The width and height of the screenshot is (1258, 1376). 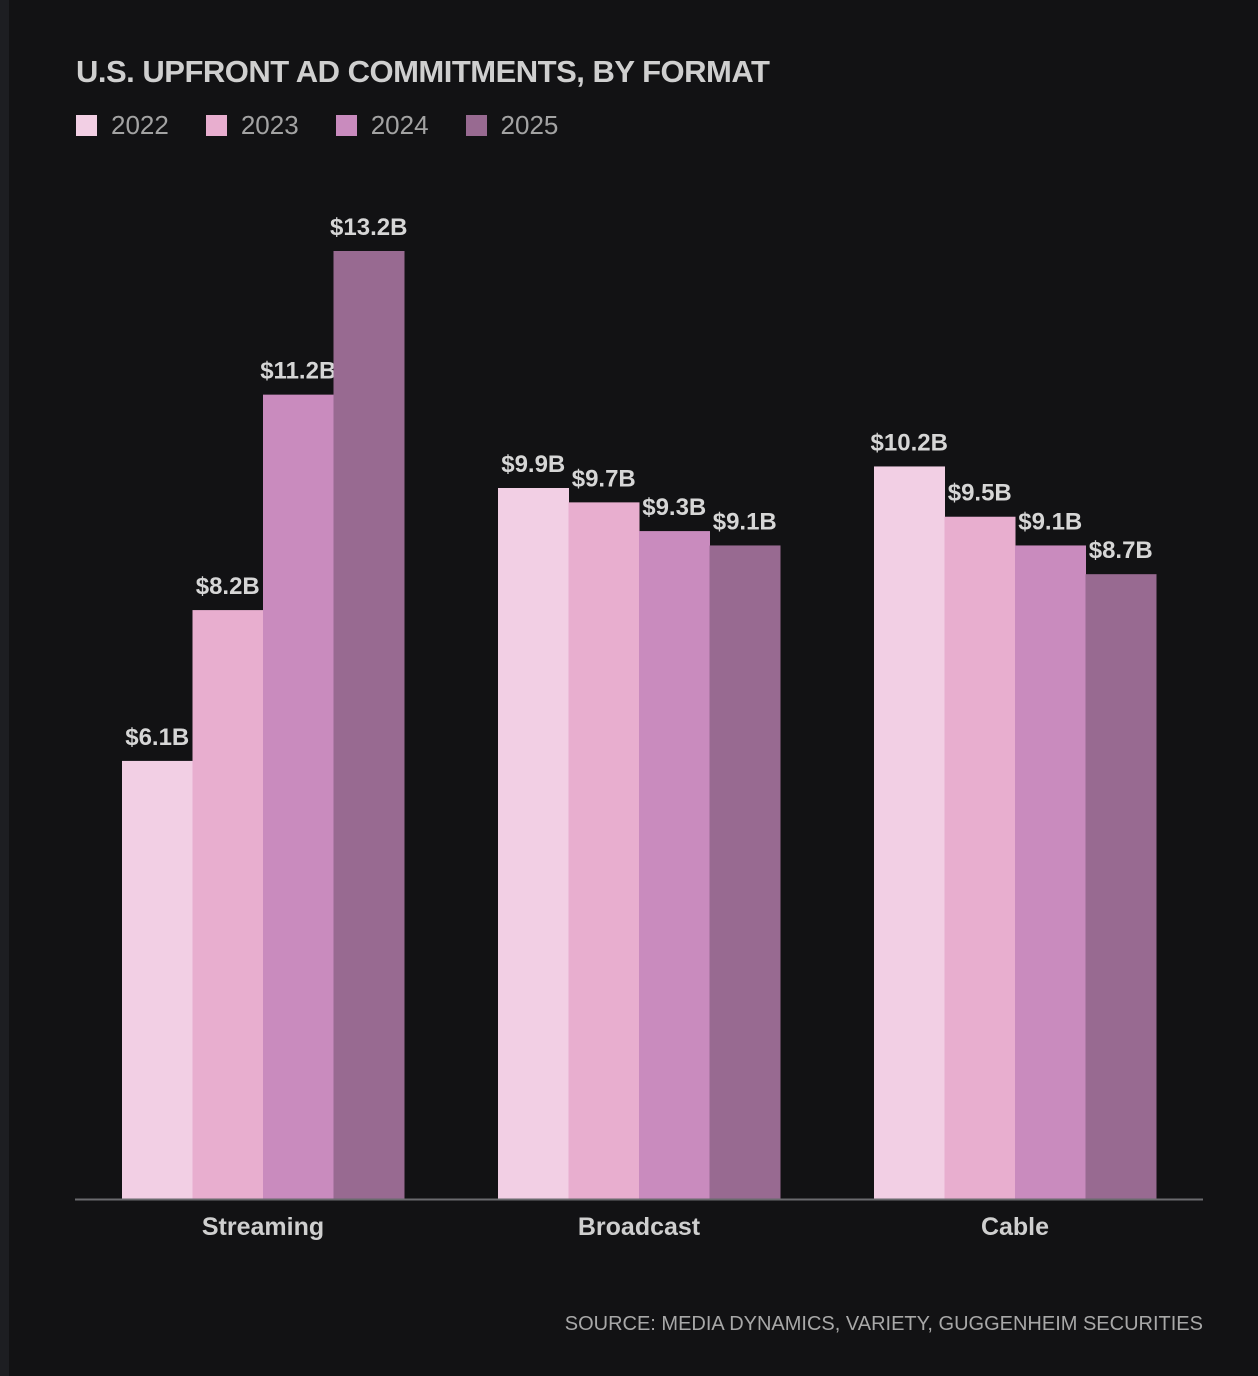 I want to click on legend-label: 2022, so click(x=140, y=125).